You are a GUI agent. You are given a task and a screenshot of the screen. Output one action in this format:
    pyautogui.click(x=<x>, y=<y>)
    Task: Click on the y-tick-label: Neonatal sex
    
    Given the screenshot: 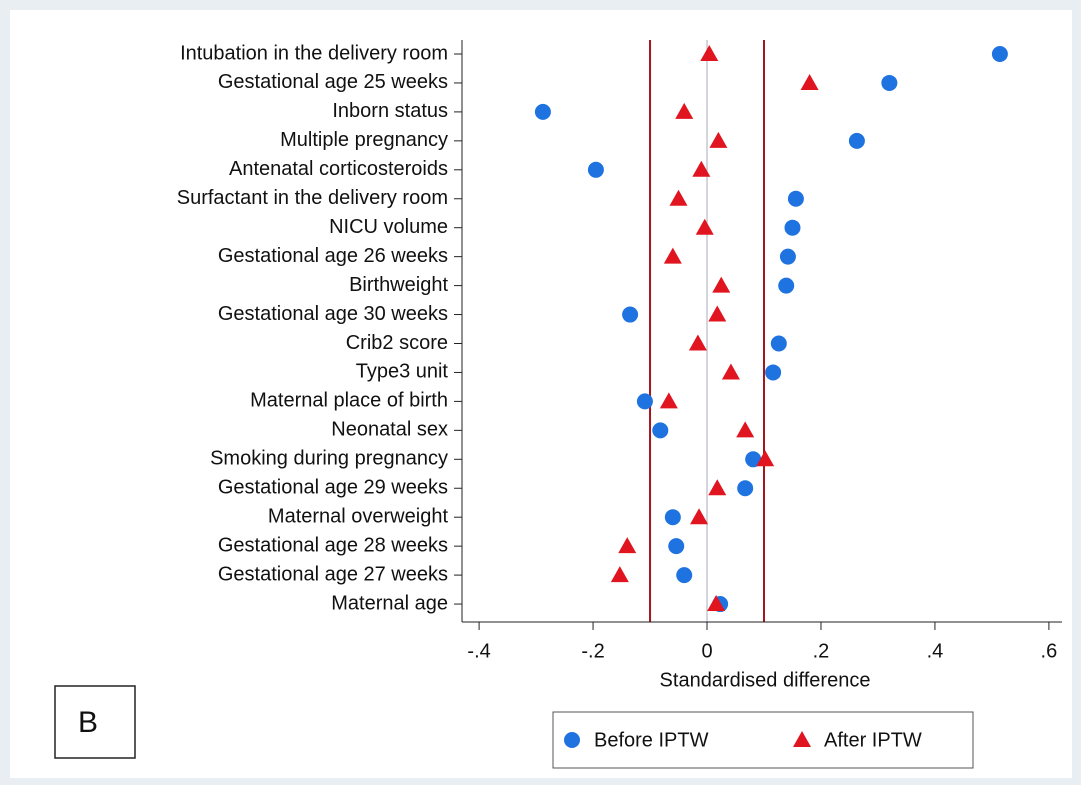 What is the action you would take?
    pyautogui.click(x=389, y=430)
    